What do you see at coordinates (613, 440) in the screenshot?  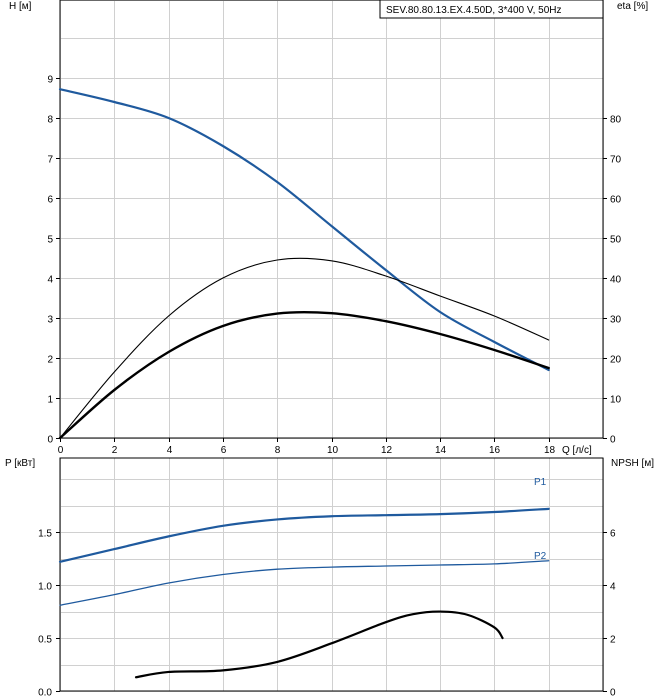 I see `eta-tick-label: 0` at bounding box center [613, 440].